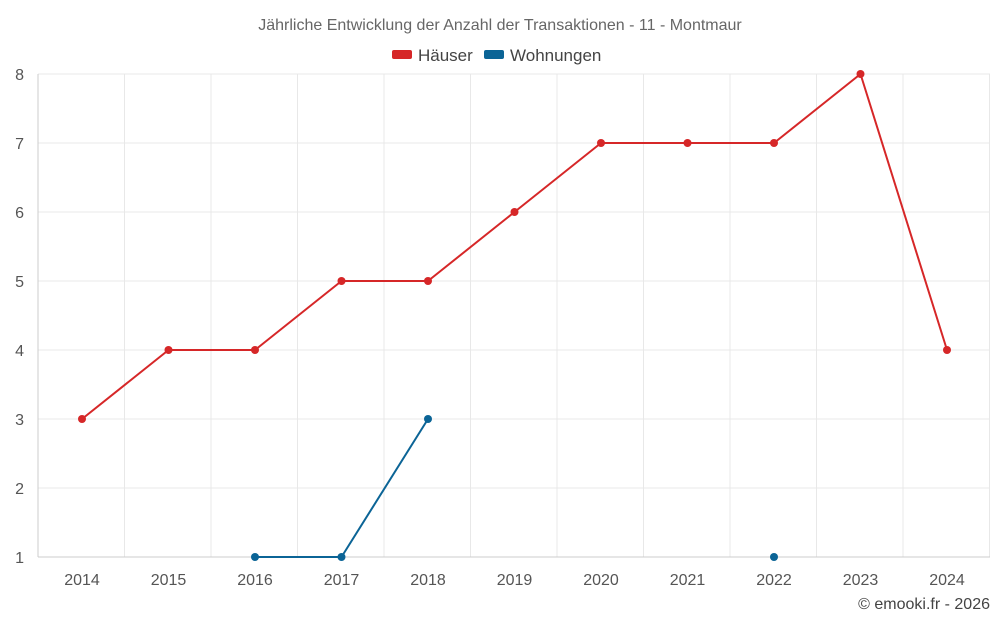  I want to click on legend-label-houses: Häuser, so click(445, 55).